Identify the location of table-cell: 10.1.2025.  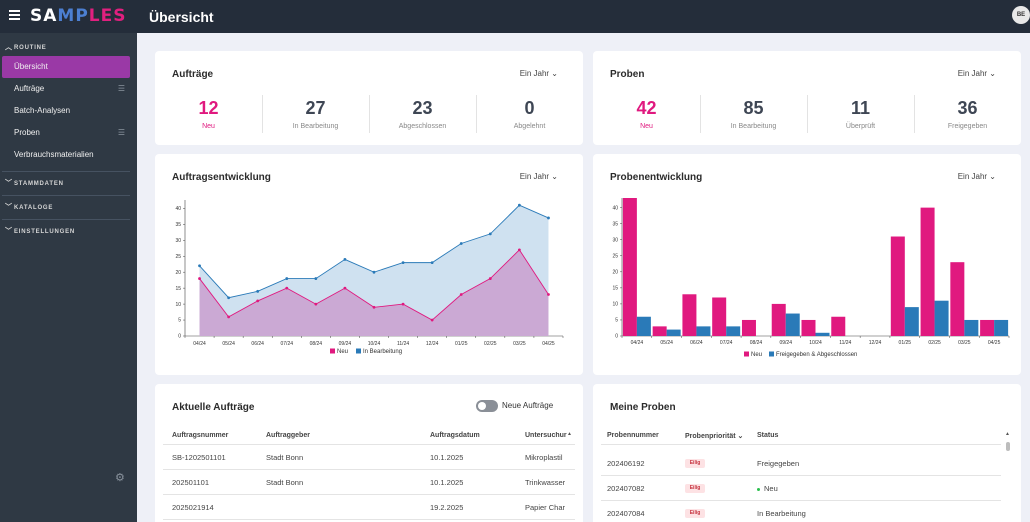
(447, 457).